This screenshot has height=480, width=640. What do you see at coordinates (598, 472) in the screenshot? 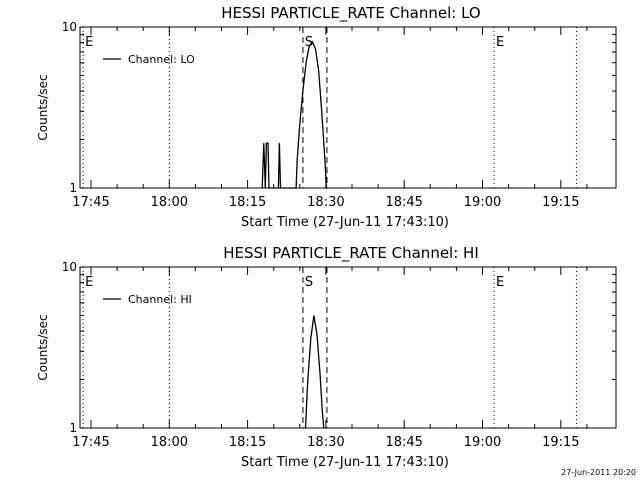
I see `footer-timestamp: 27-Jun-2011 20:20` at bounding box center [598, 472].